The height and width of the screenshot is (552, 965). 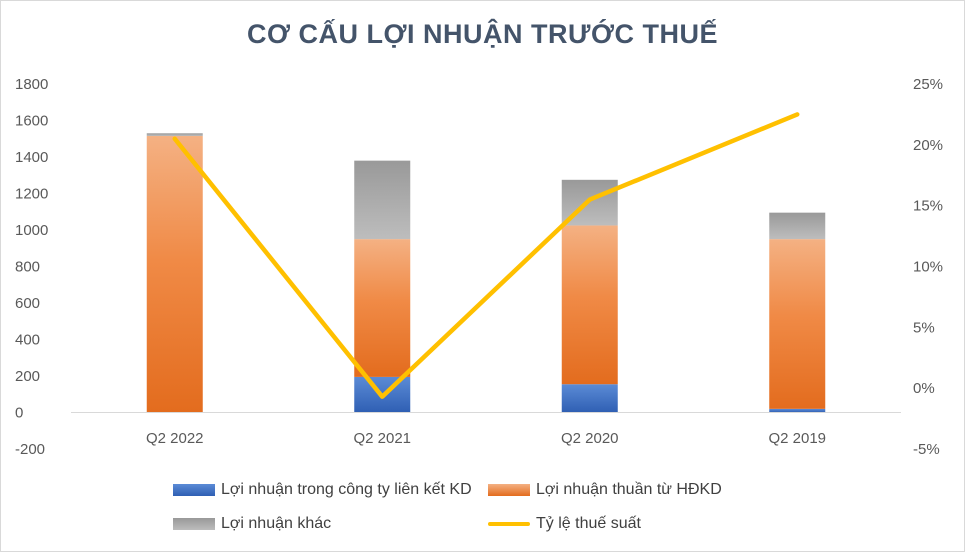 What do you see at coordinates (175, 438) in the screenshot?
I see `x-tick-label: Q2 2022` at bounding box center [175, 438].